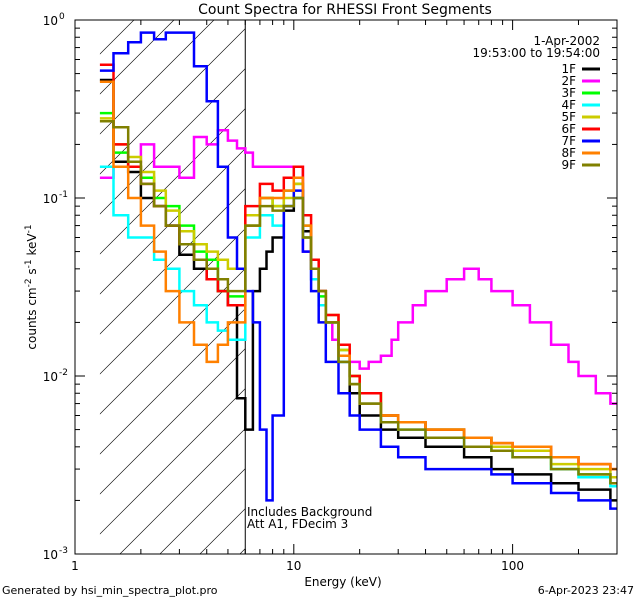  What do you see at coordinates (309, 512) in the screenshot?
I see `background-note: Includes Background` at bounding box center [309, 512].